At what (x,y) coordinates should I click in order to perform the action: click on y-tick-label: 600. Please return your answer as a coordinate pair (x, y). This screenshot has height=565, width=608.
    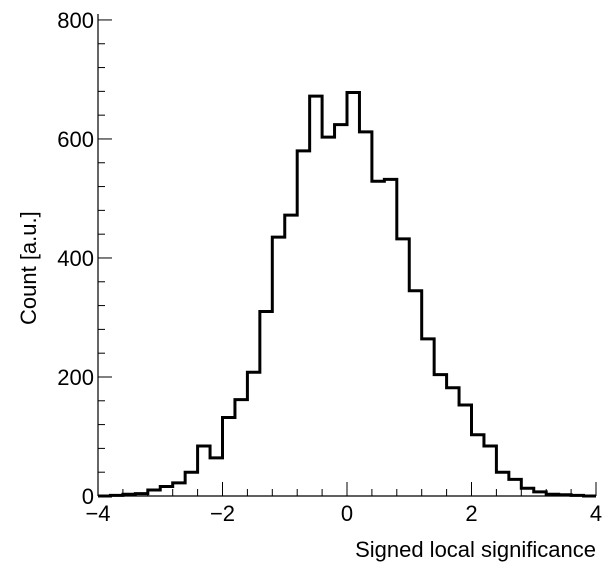
    Looking at the image, I should click on (75, 139).